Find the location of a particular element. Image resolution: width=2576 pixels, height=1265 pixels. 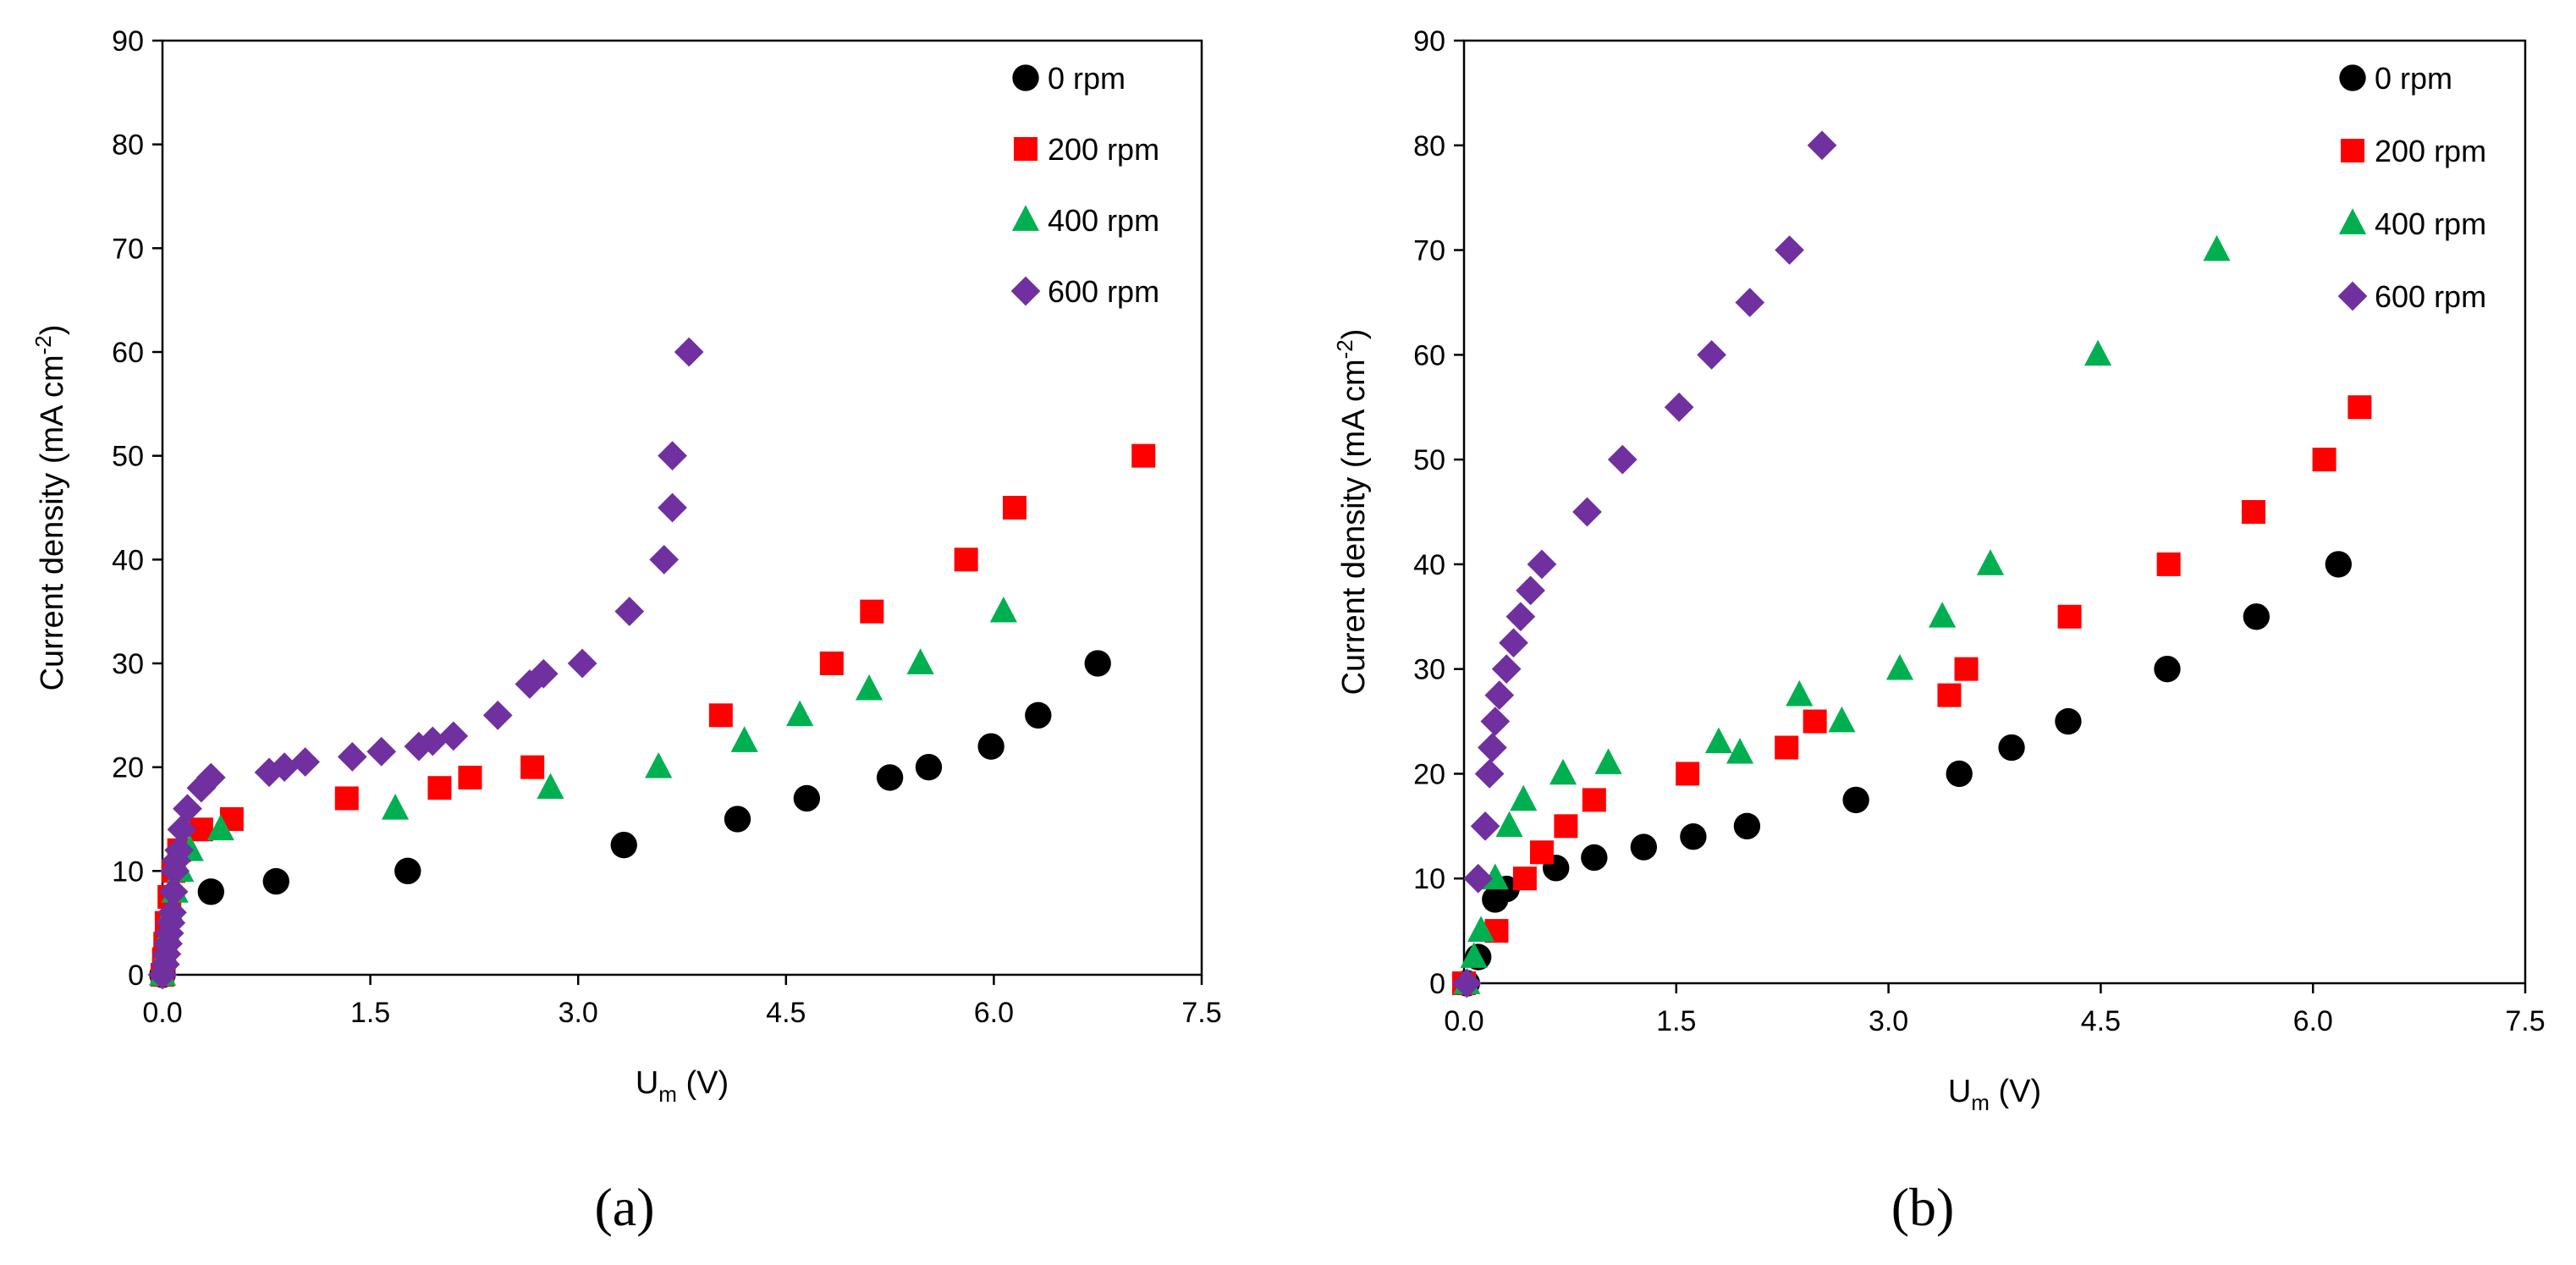

y-tick-label: 10 is located at coordinates (128, 871).